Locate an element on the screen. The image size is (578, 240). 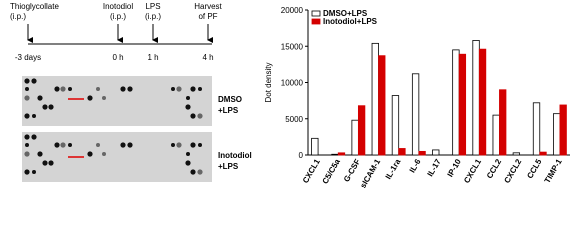
y-tick-label: 10000 is located at coordinates (292, 83).